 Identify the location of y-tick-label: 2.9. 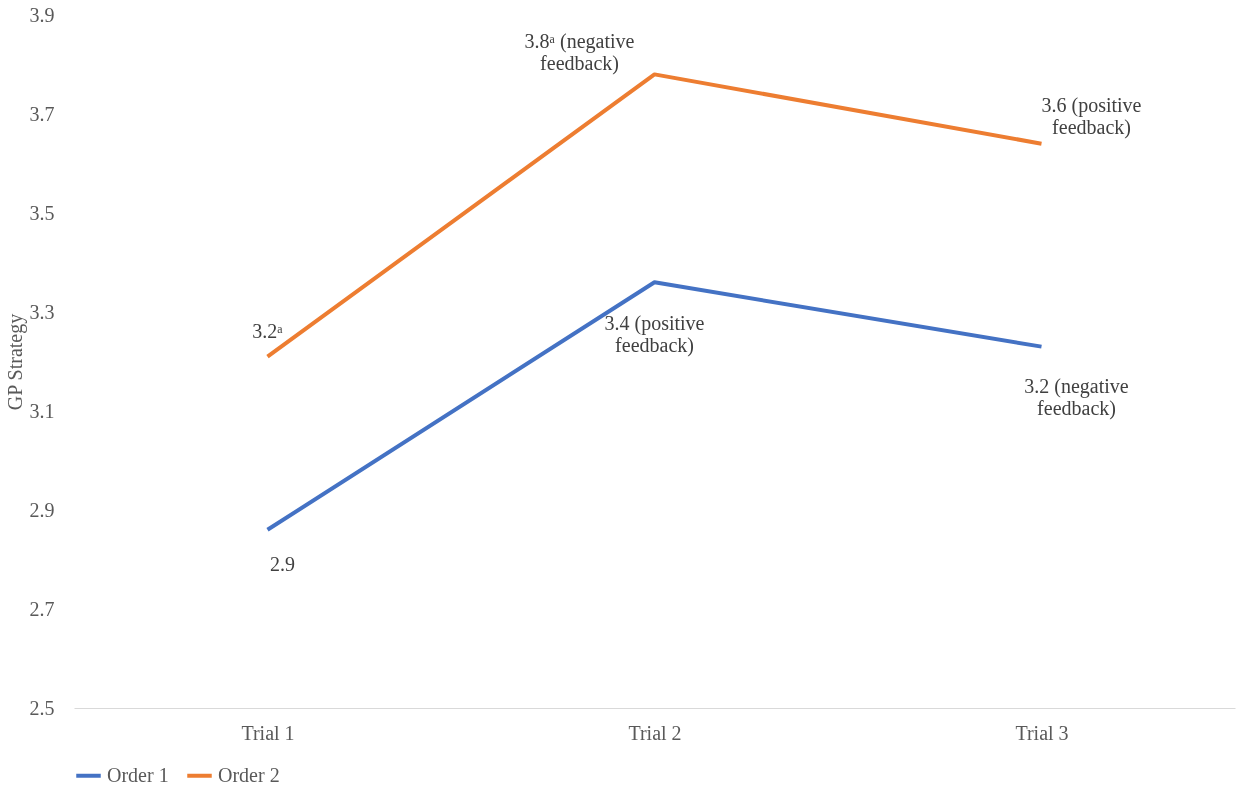
(42, 509).